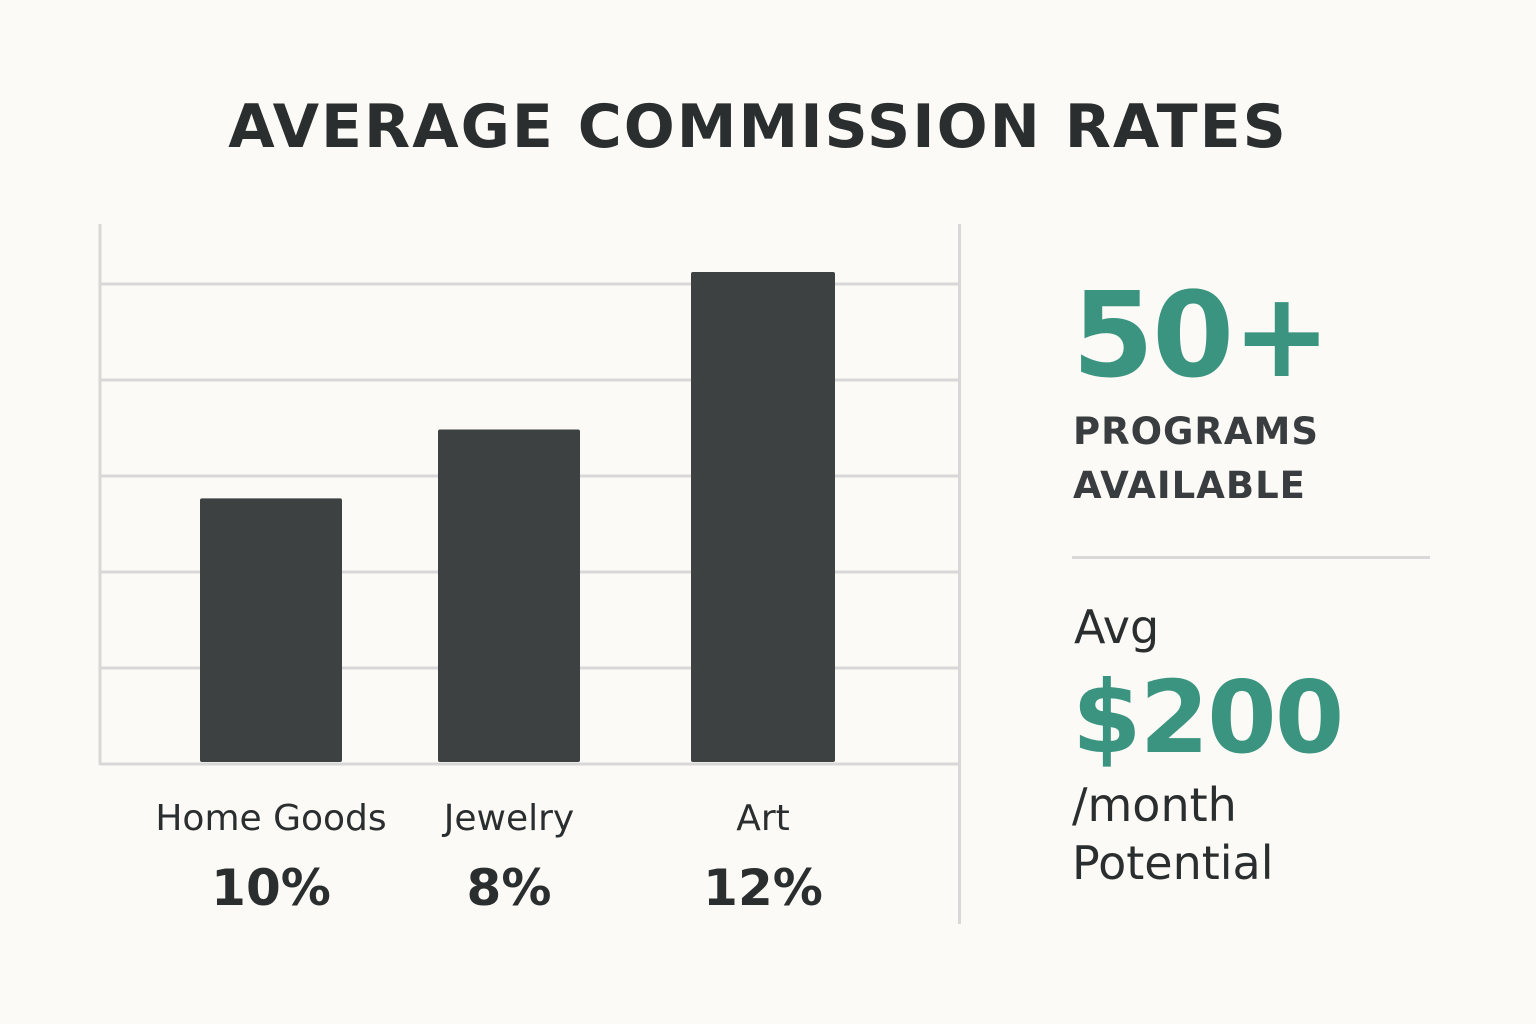  What do you see at coordinates (1196, 431) in the screenshot?
I see `programs-label-line1: PROGRAMS` at bounding box center [1196, 431].